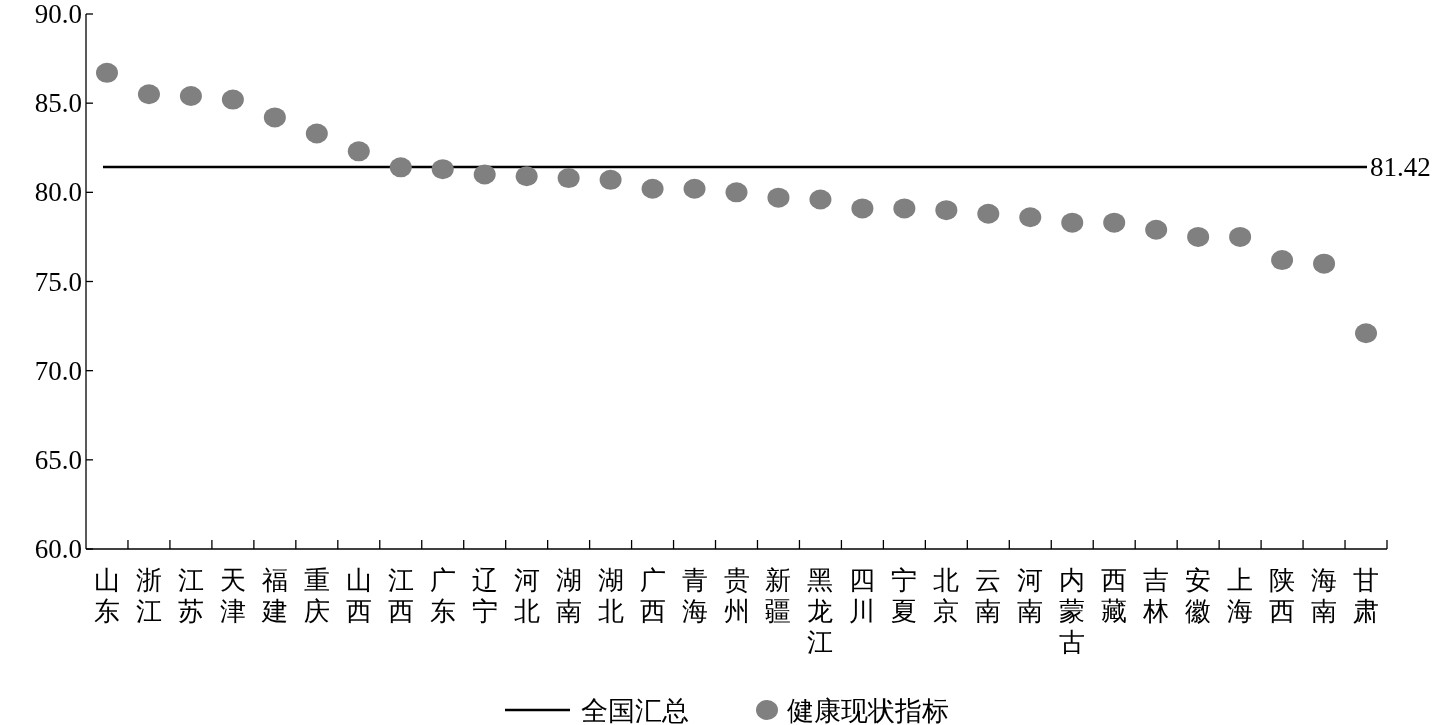 The image size is (1450, 725). I want to click on annotation: 81.42, so click(1400, 167).